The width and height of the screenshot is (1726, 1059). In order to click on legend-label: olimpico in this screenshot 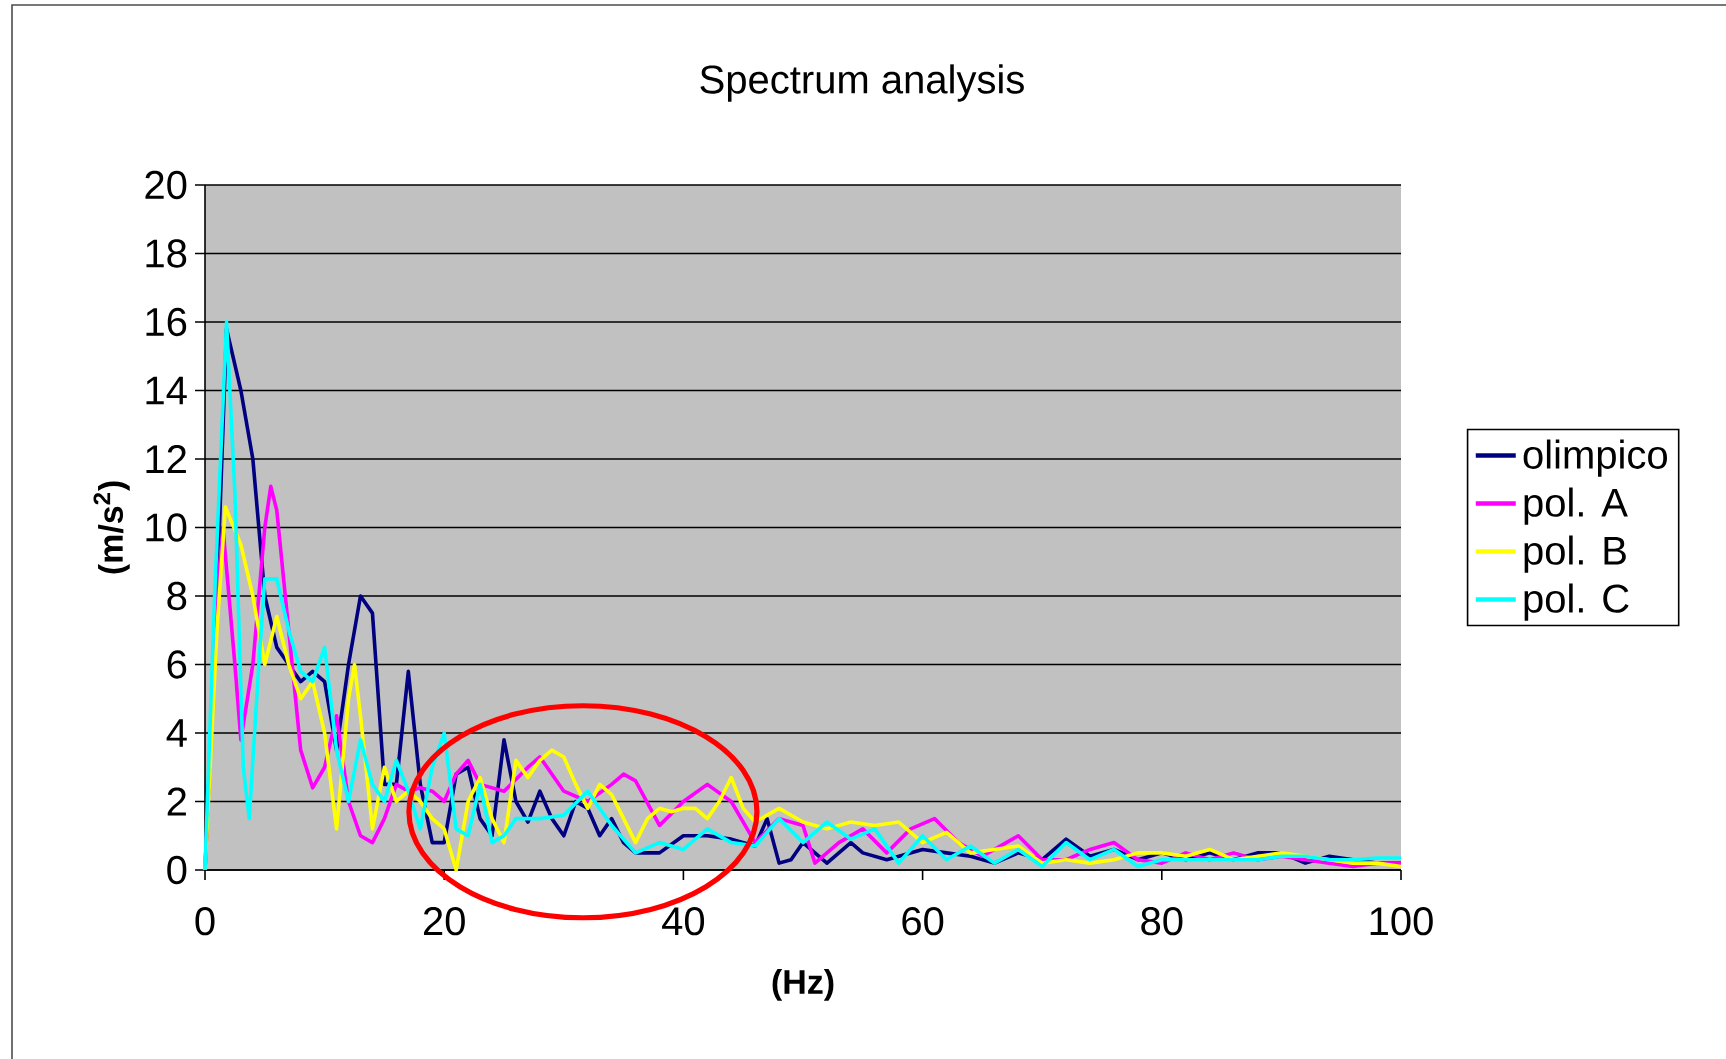, I will do `click(1595, 458)`.